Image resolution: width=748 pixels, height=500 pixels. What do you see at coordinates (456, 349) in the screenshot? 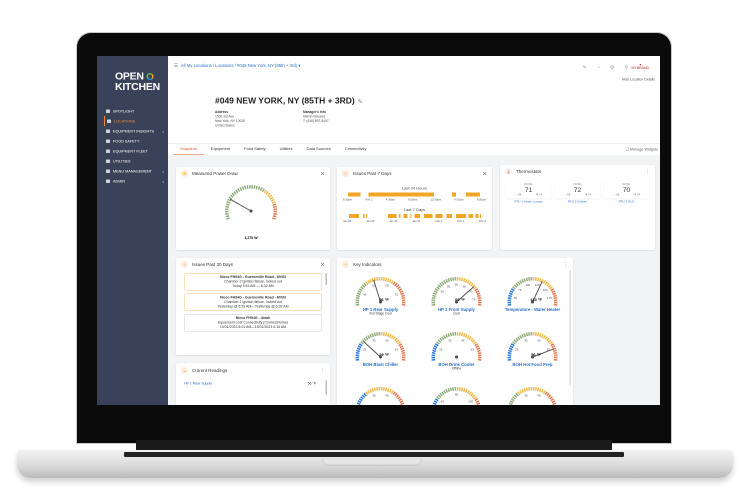
I see `key-indicator-gauge: 25 35 45 55 BOH Drink Cooler Offline` at bounding box center [456, 349].